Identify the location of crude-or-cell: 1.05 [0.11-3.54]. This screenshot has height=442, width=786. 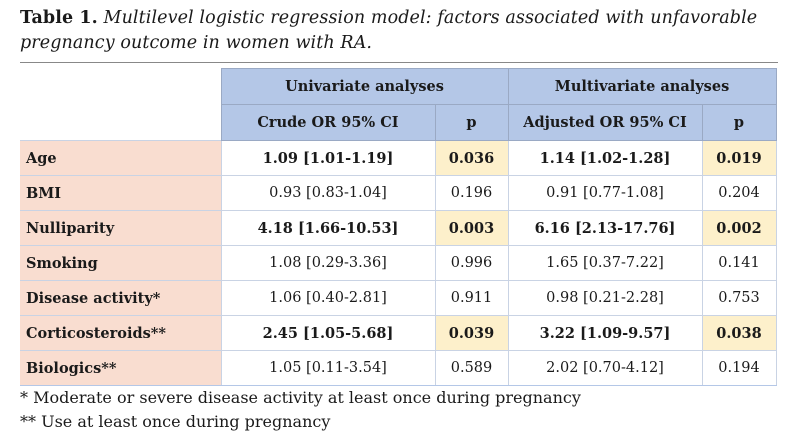
(328, 368).